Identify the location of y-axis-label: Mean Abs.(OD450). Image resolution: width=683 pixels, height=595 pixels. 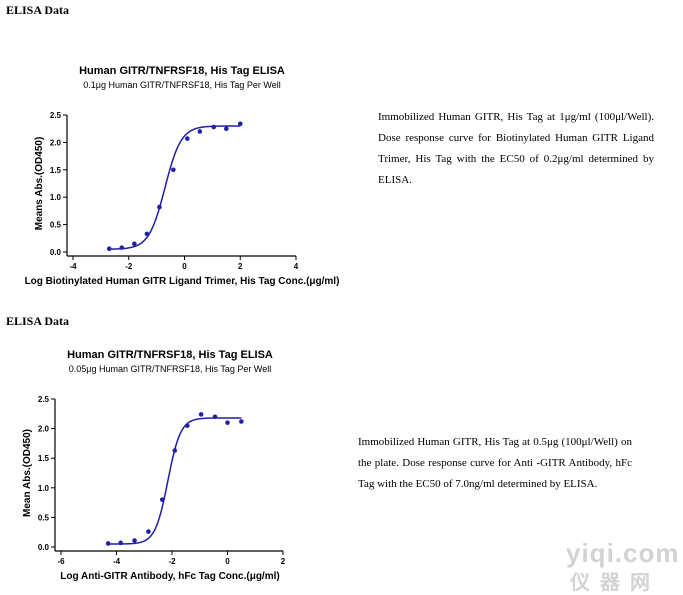
(27, 473).